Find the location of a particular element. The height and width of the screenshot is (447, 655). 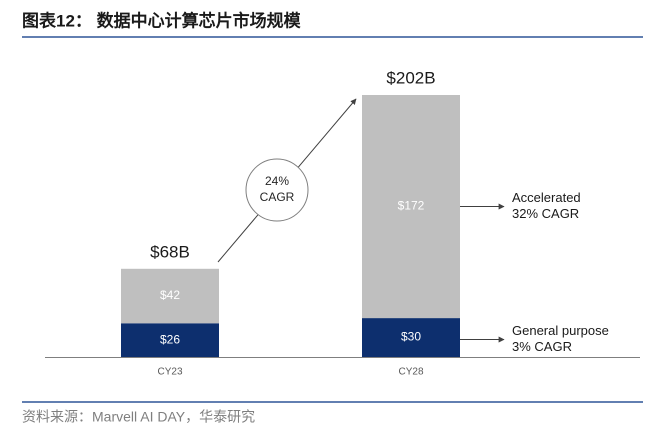

cagr-circle is located at coordinates (277, 190).